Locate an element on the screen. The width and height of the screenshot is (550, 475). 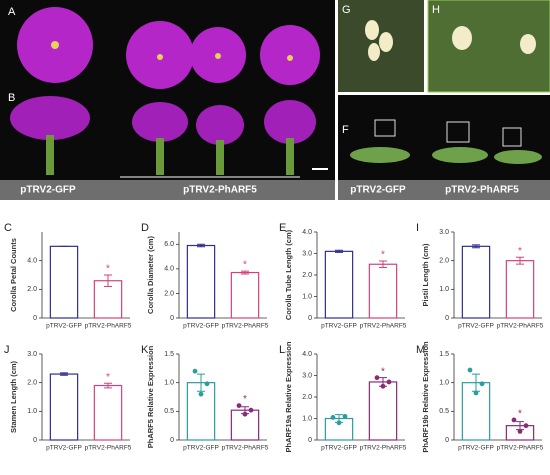
y-axis-label: Corolla Diameter (cm) is located at coordinates (150, 275).